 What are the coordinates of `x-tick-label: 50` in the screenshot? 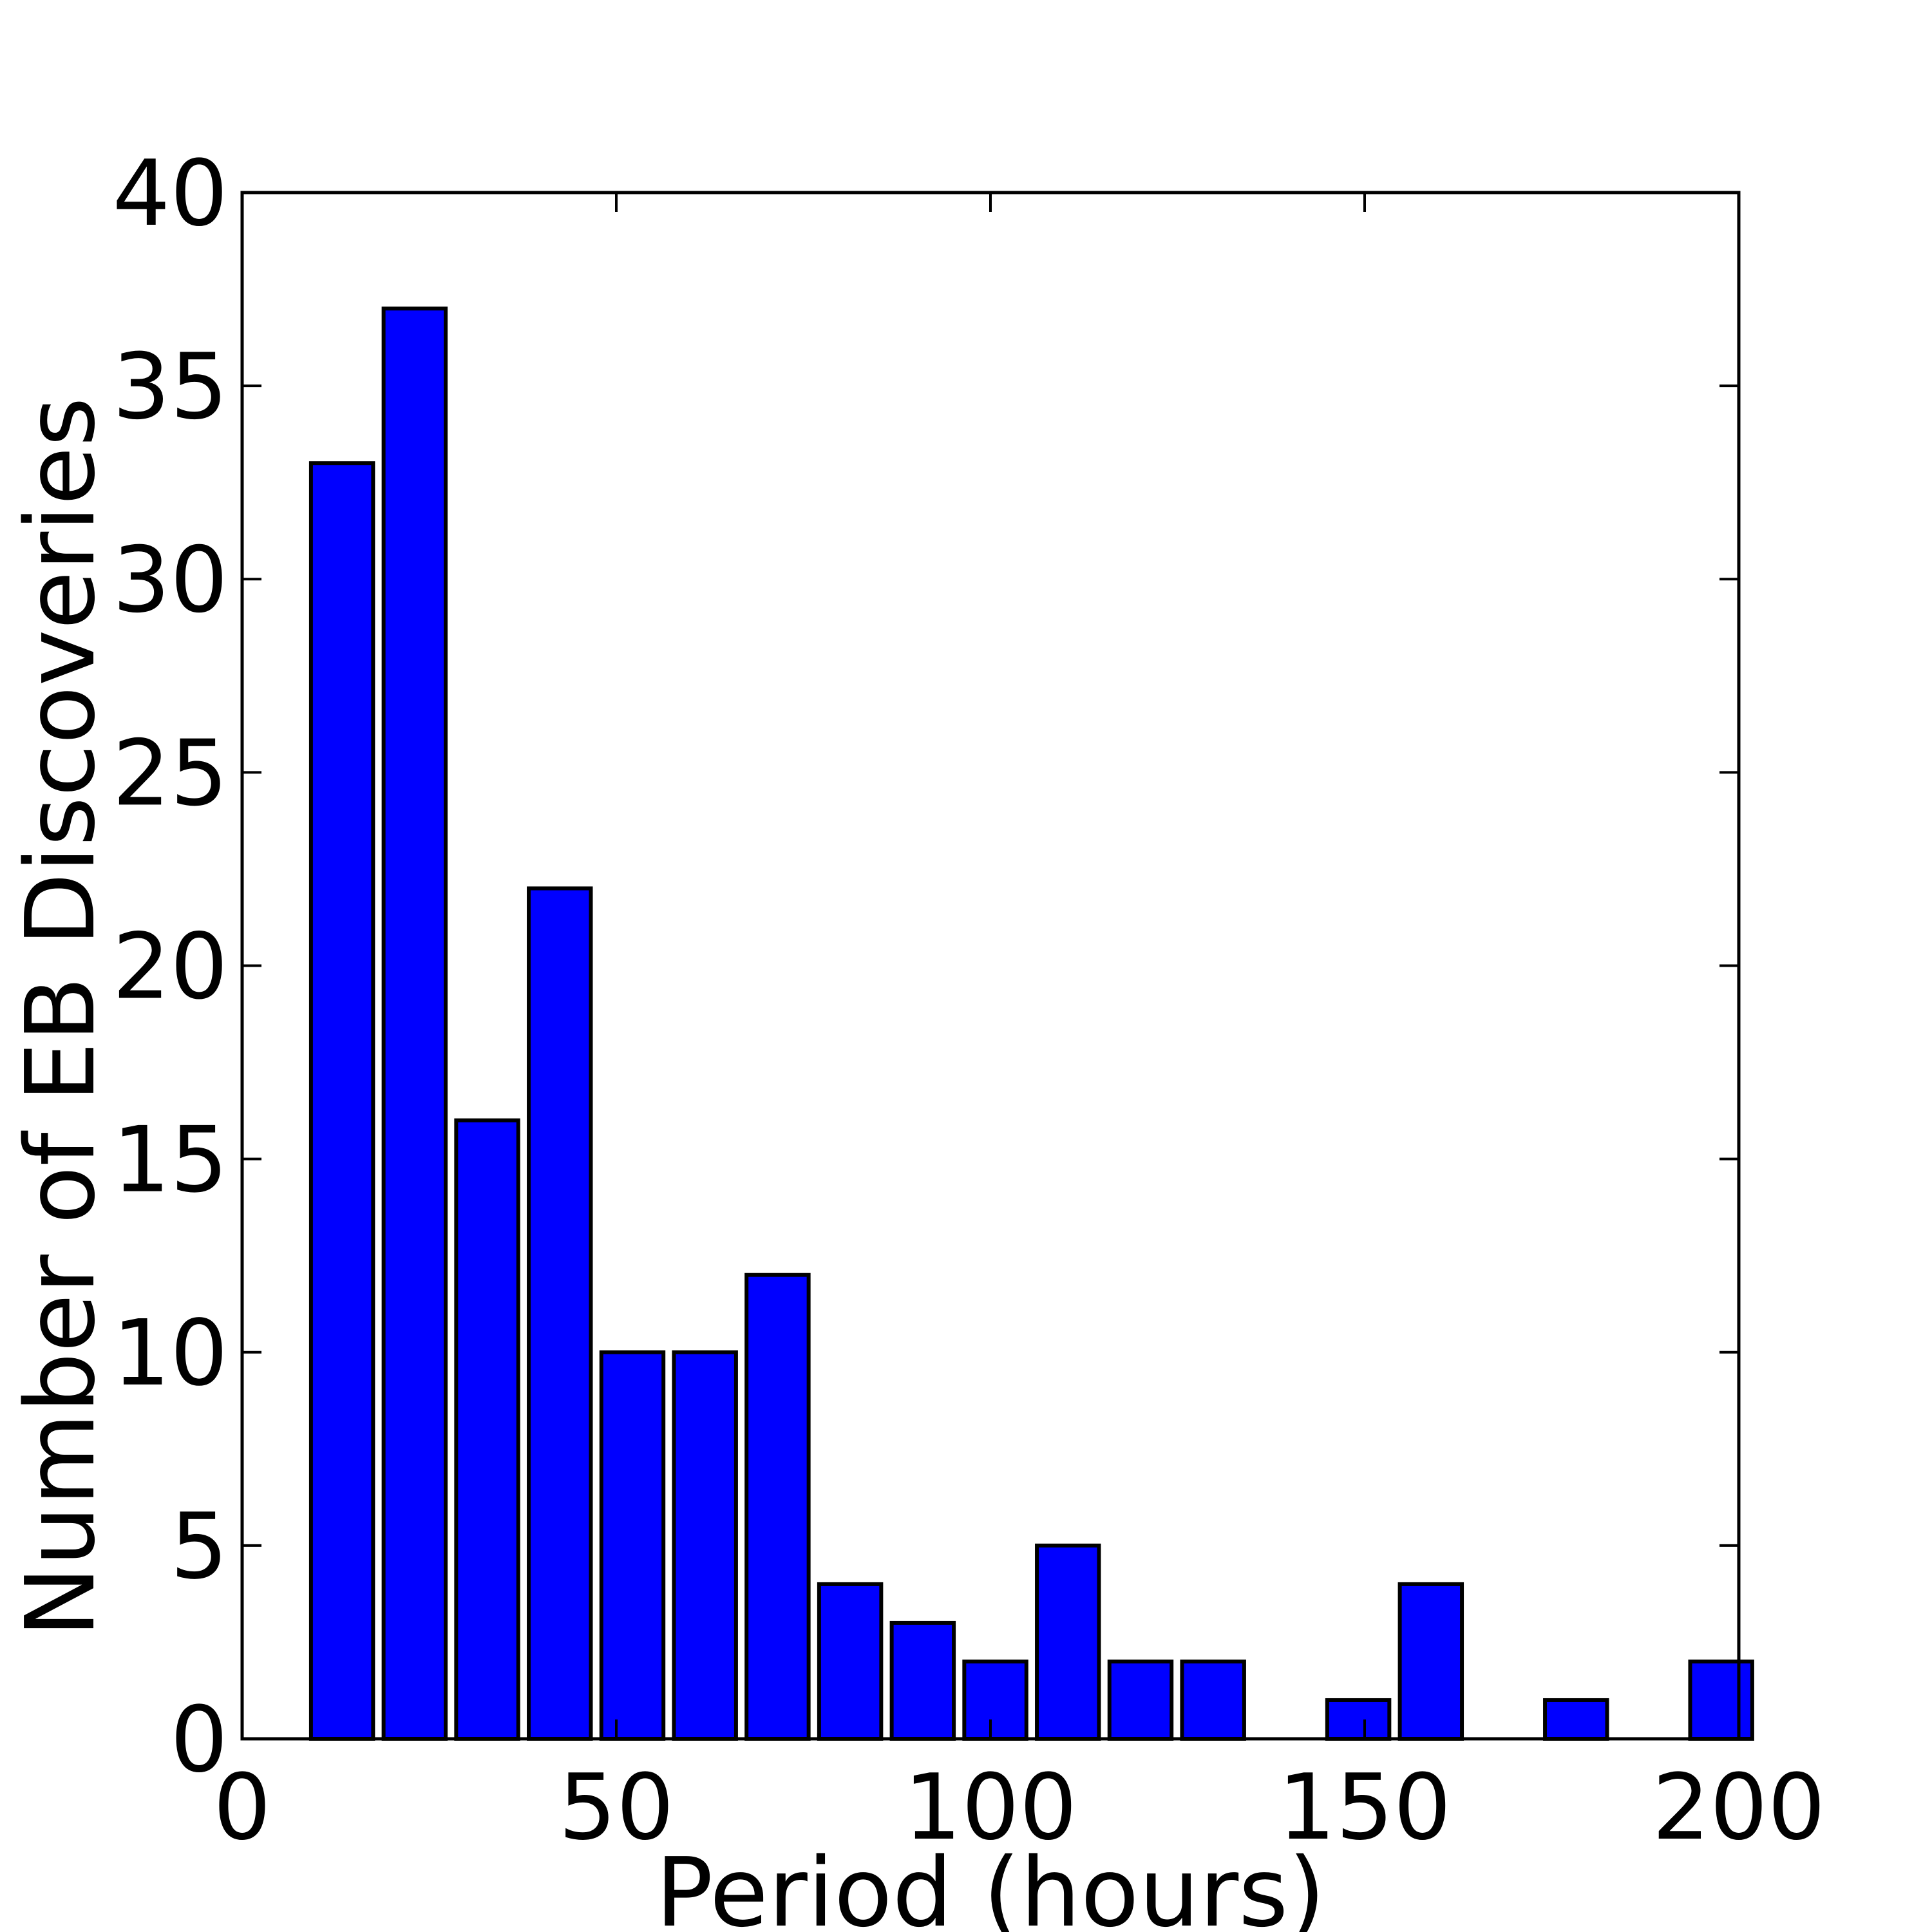 It's located at (616, 1808).